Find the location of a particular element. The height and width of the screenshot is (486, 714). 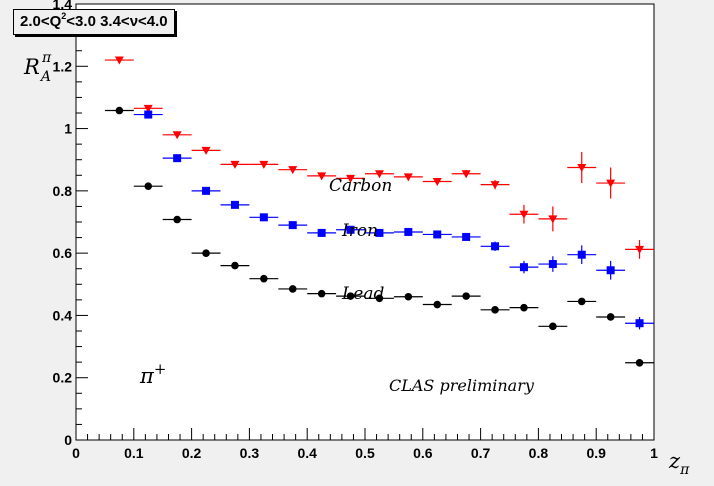

x-tick-label: 0.2 is located at coordinates (192, 453).